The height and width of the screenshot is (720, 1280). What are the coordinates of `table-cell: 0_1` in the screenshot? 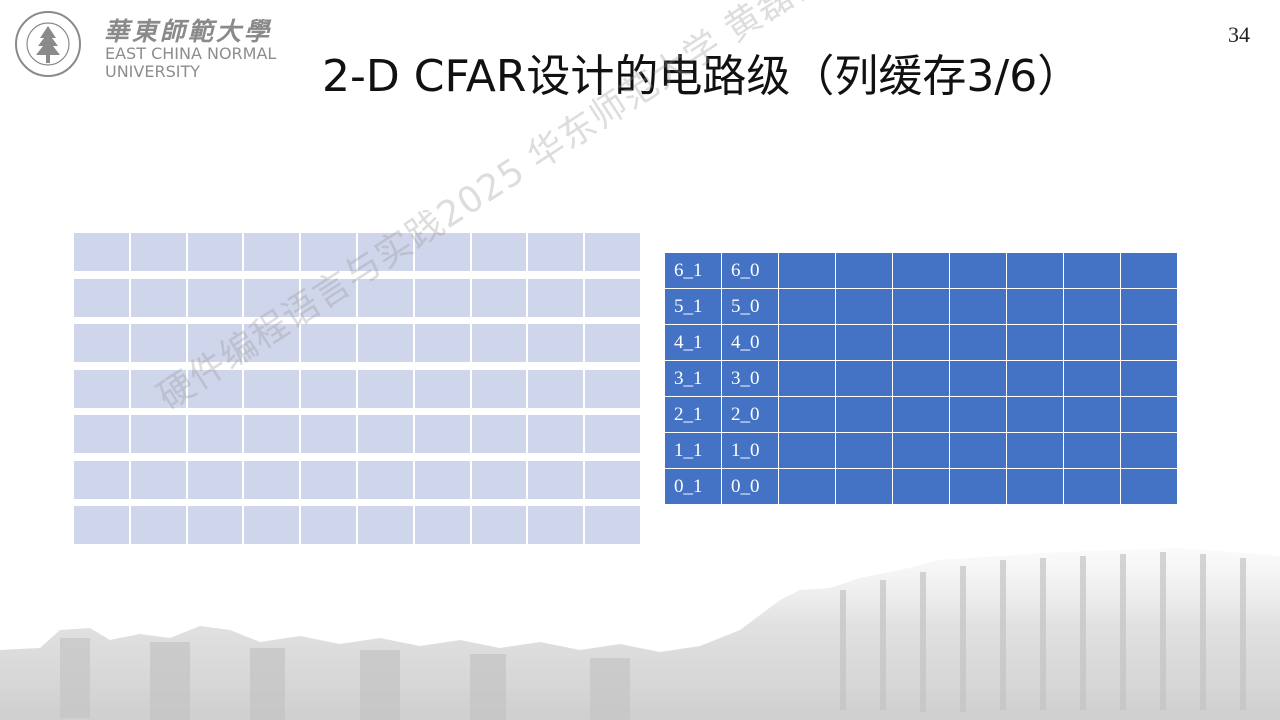 It's located at (693, 486).